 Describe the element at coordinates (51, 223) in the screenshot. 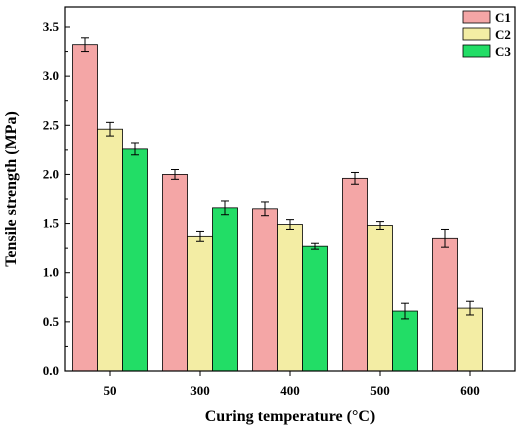

I see `y-tick-label: 1.5` at that location.